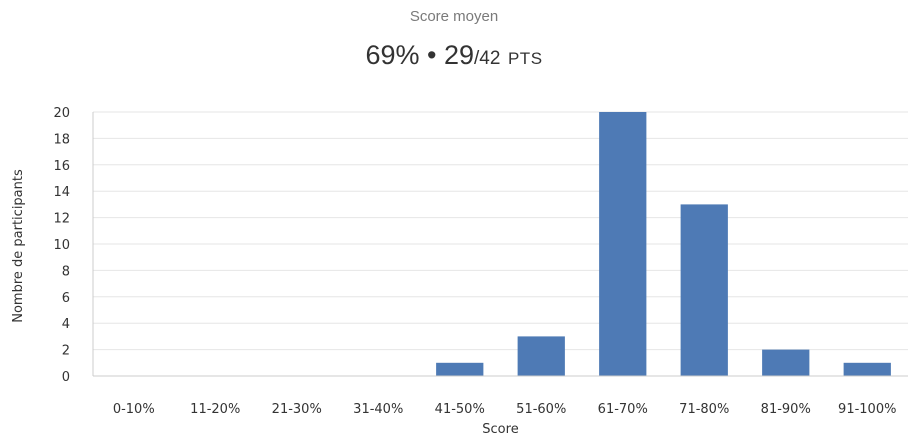 The image size is (908, 438). I want to click on bar-81-90%, so click(786, 362).